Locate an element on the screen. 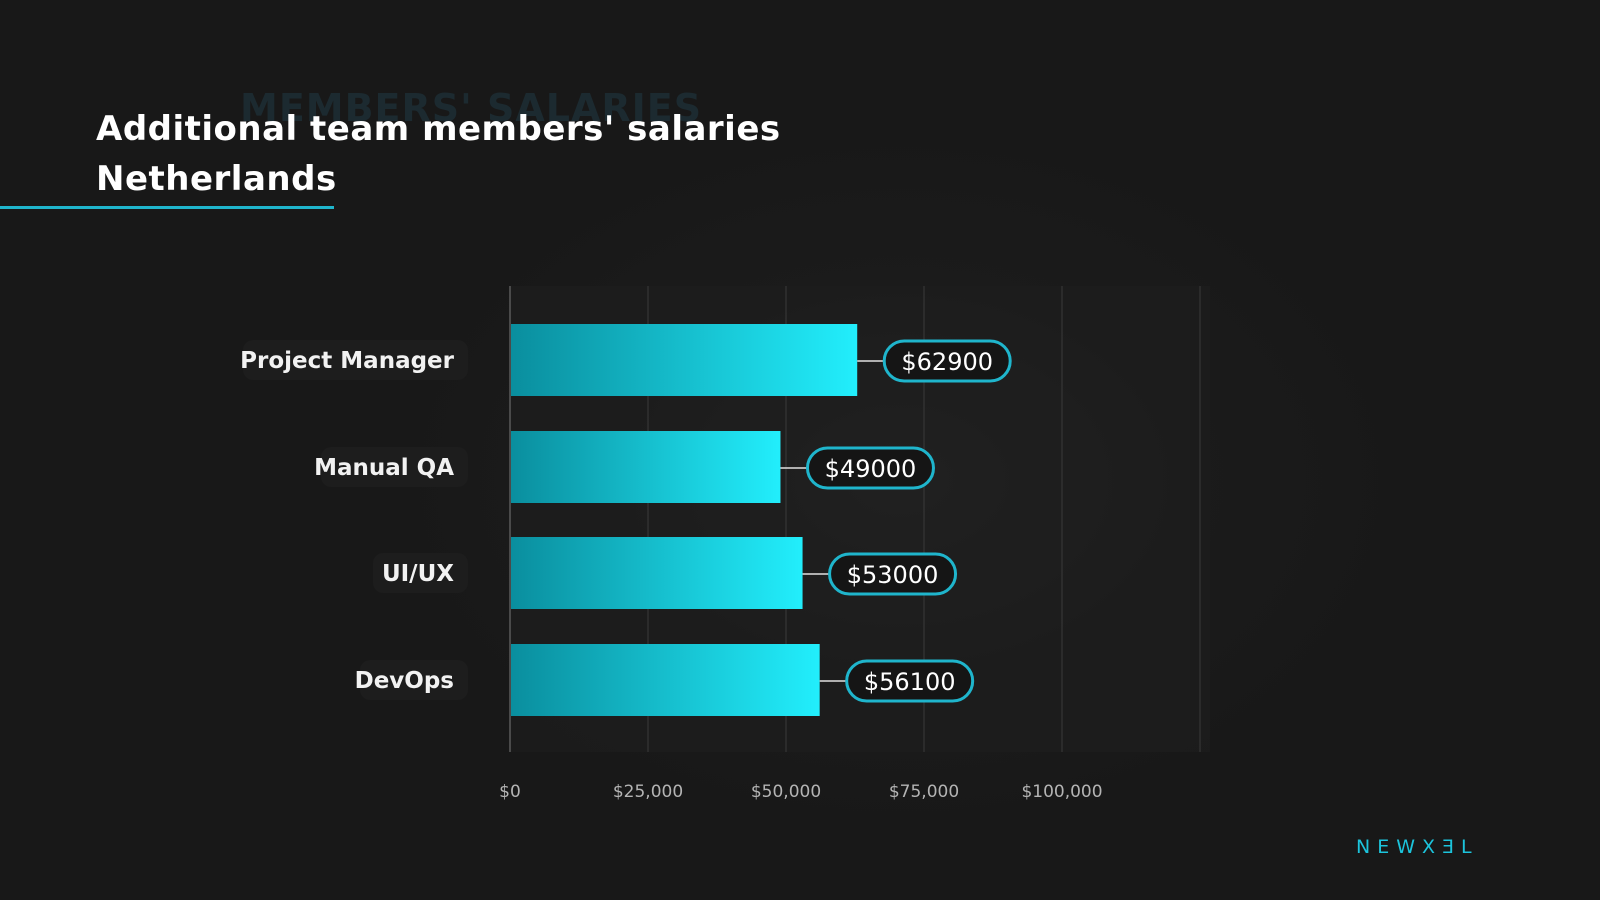 Image resolution: width=1600 pixels, height=900 pixels. title-line-1: Additional team members' salaries is located at coordinates (438, 129).